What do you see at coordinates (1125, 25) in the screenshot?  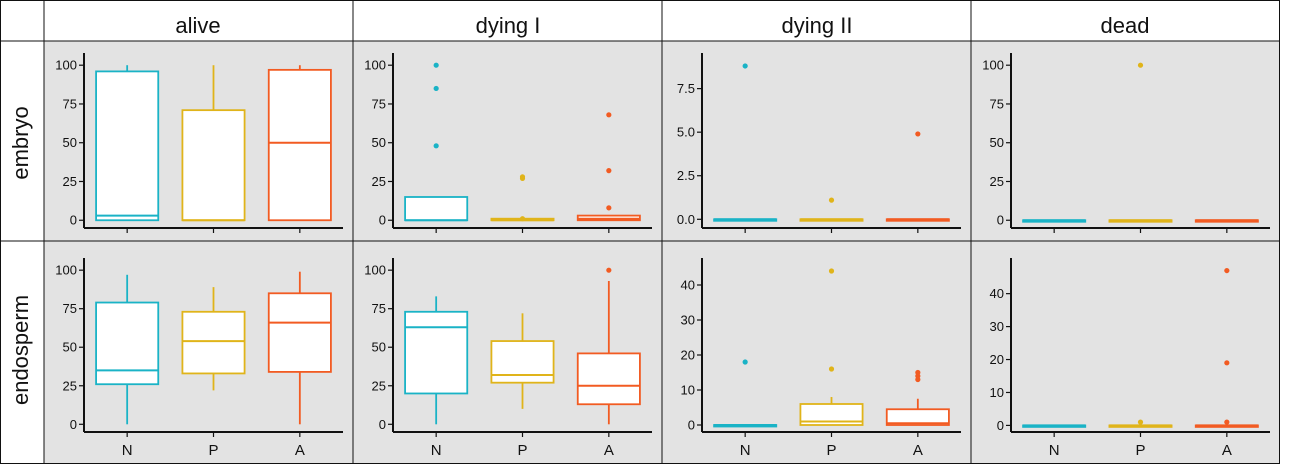 I see `column-header-dead: dead` at bounding box center [1125, 25].